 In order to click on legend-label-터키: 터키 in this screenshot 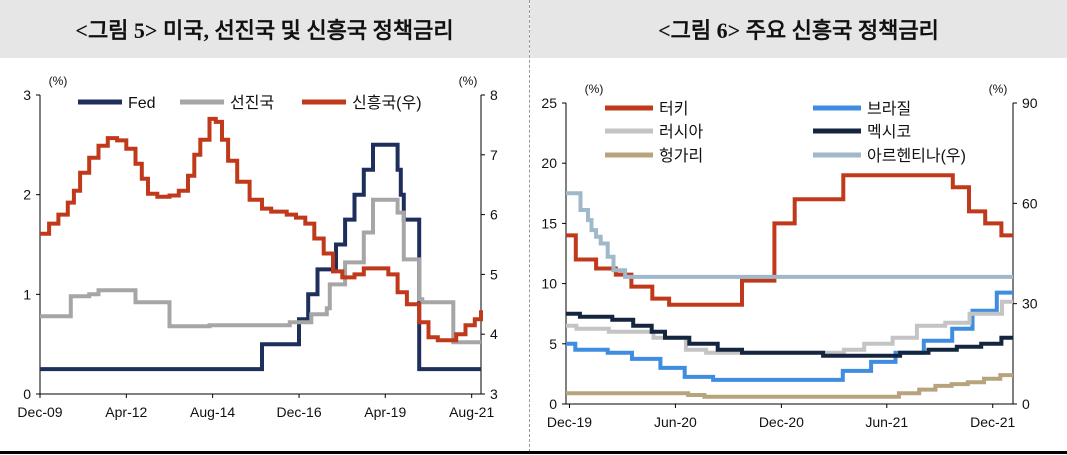, I will do `click(673, 109)`.